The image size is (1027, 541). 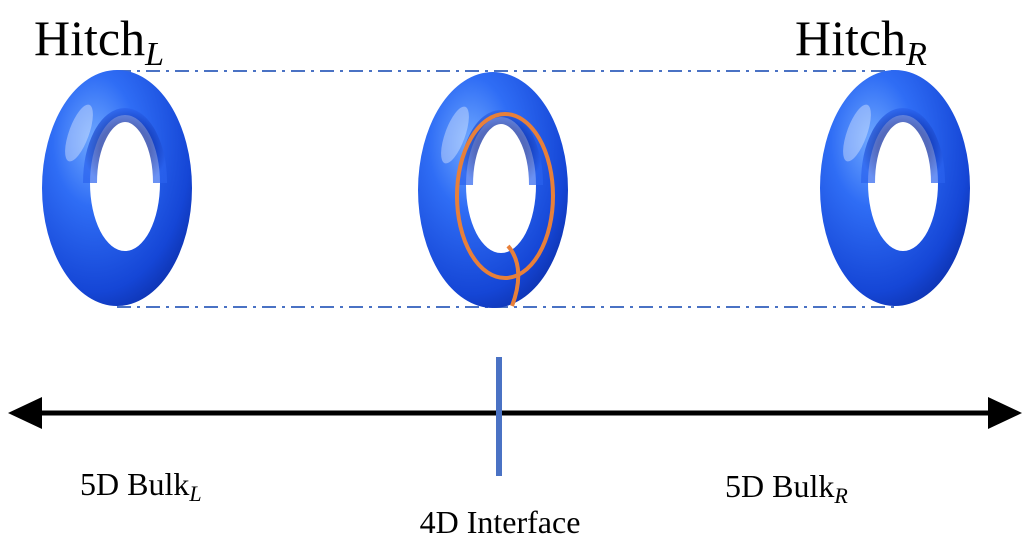 I want to click on bulk-right-label: 5D BulkR, so click(x=786, y=488).